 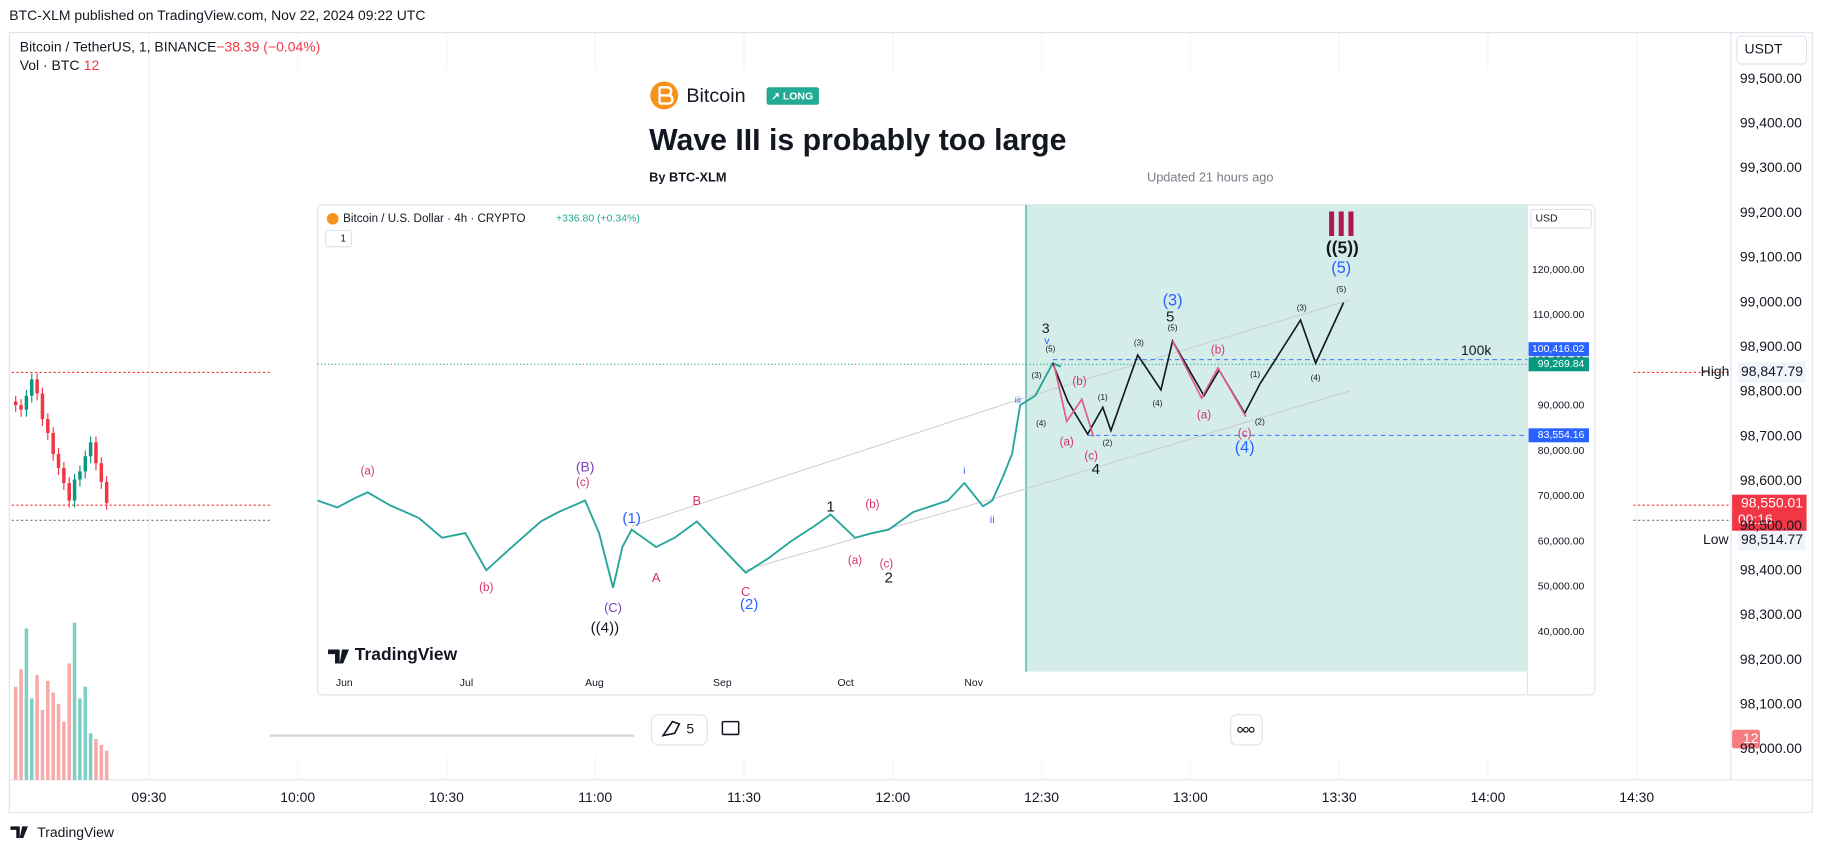 I want to click on month-label: Jul, so click(x=466, y=683).